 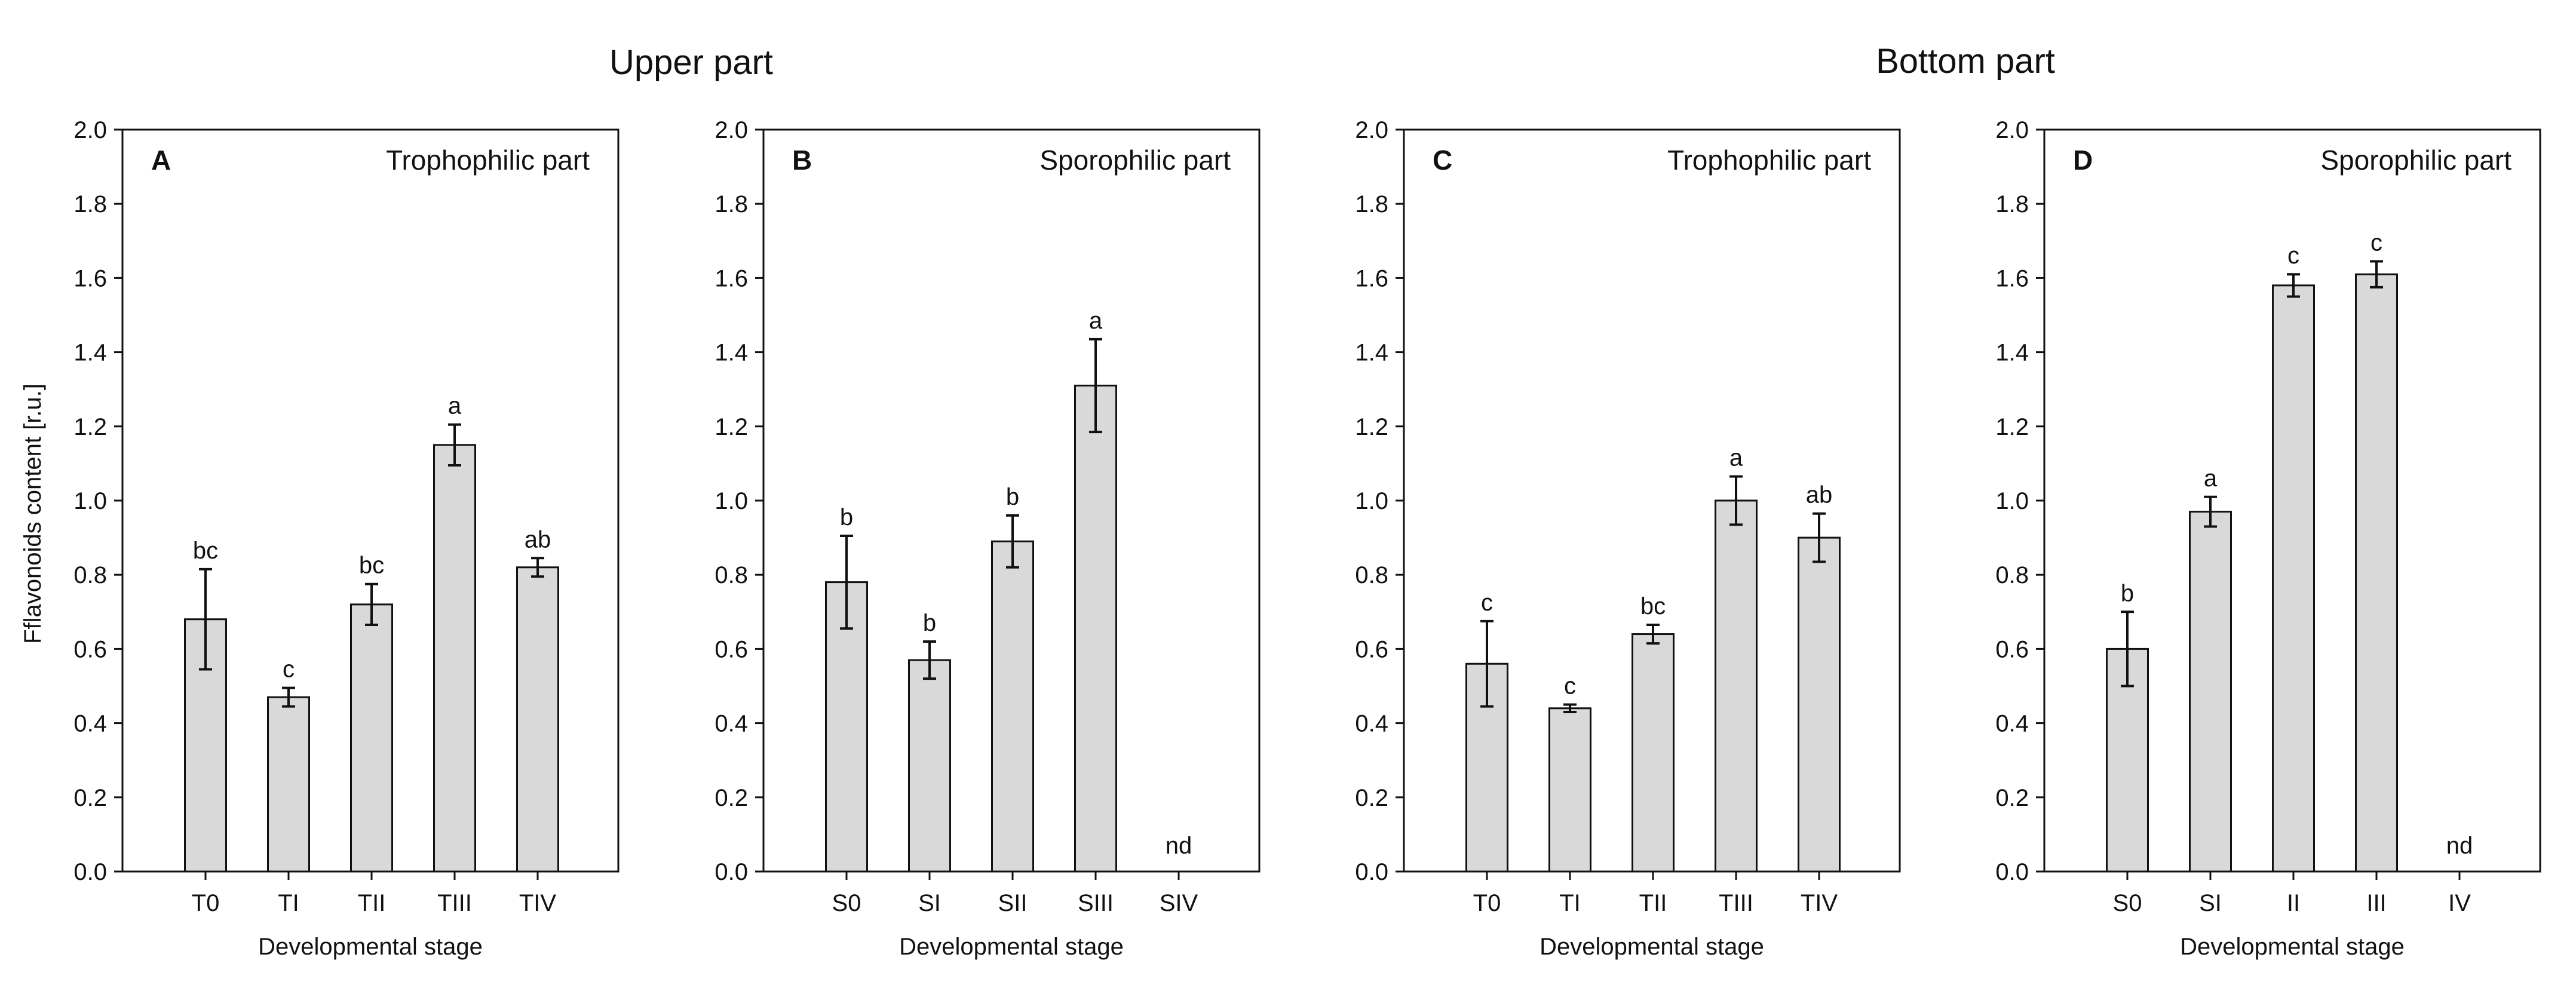 I want to click on x-tick-label: III, so click(x=2376, y=903).